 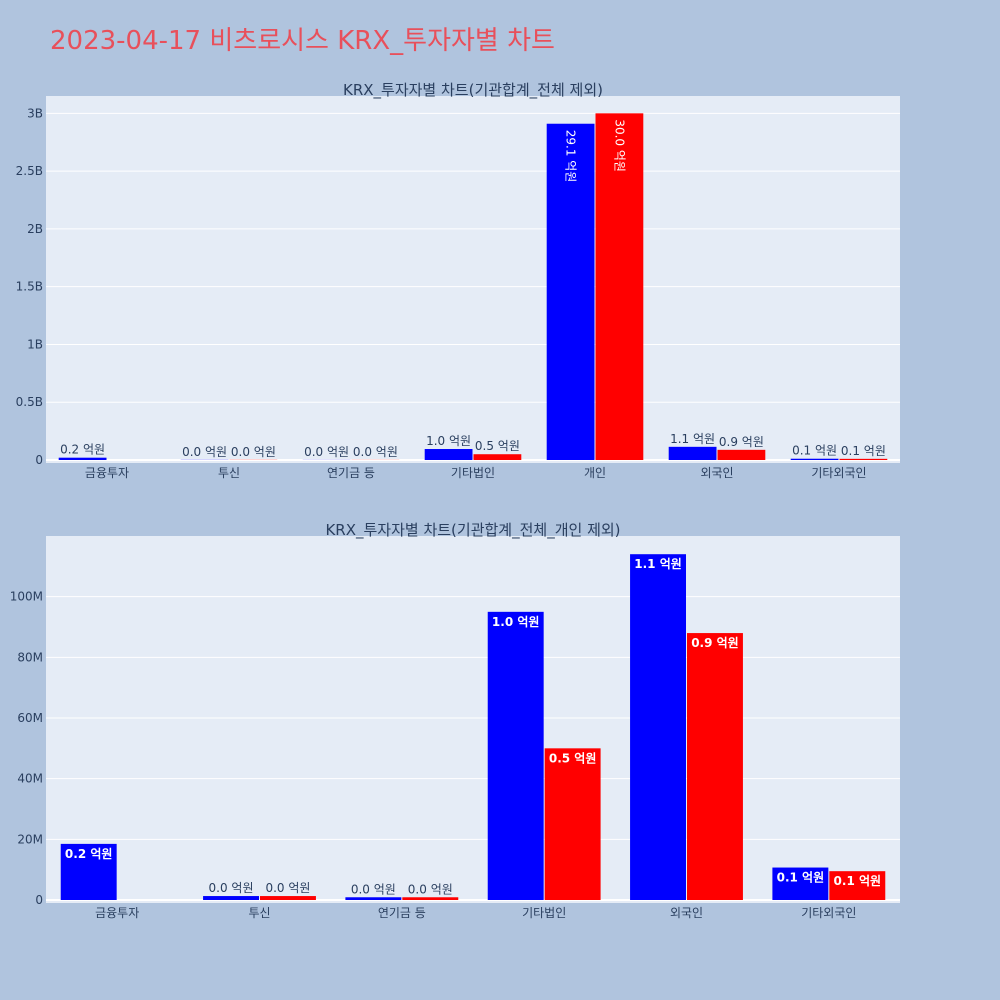 What do you see at coordinates (35, 229) in the screenshot?
I see `y-tick-label: 2B` at bounding box center [35, 229].